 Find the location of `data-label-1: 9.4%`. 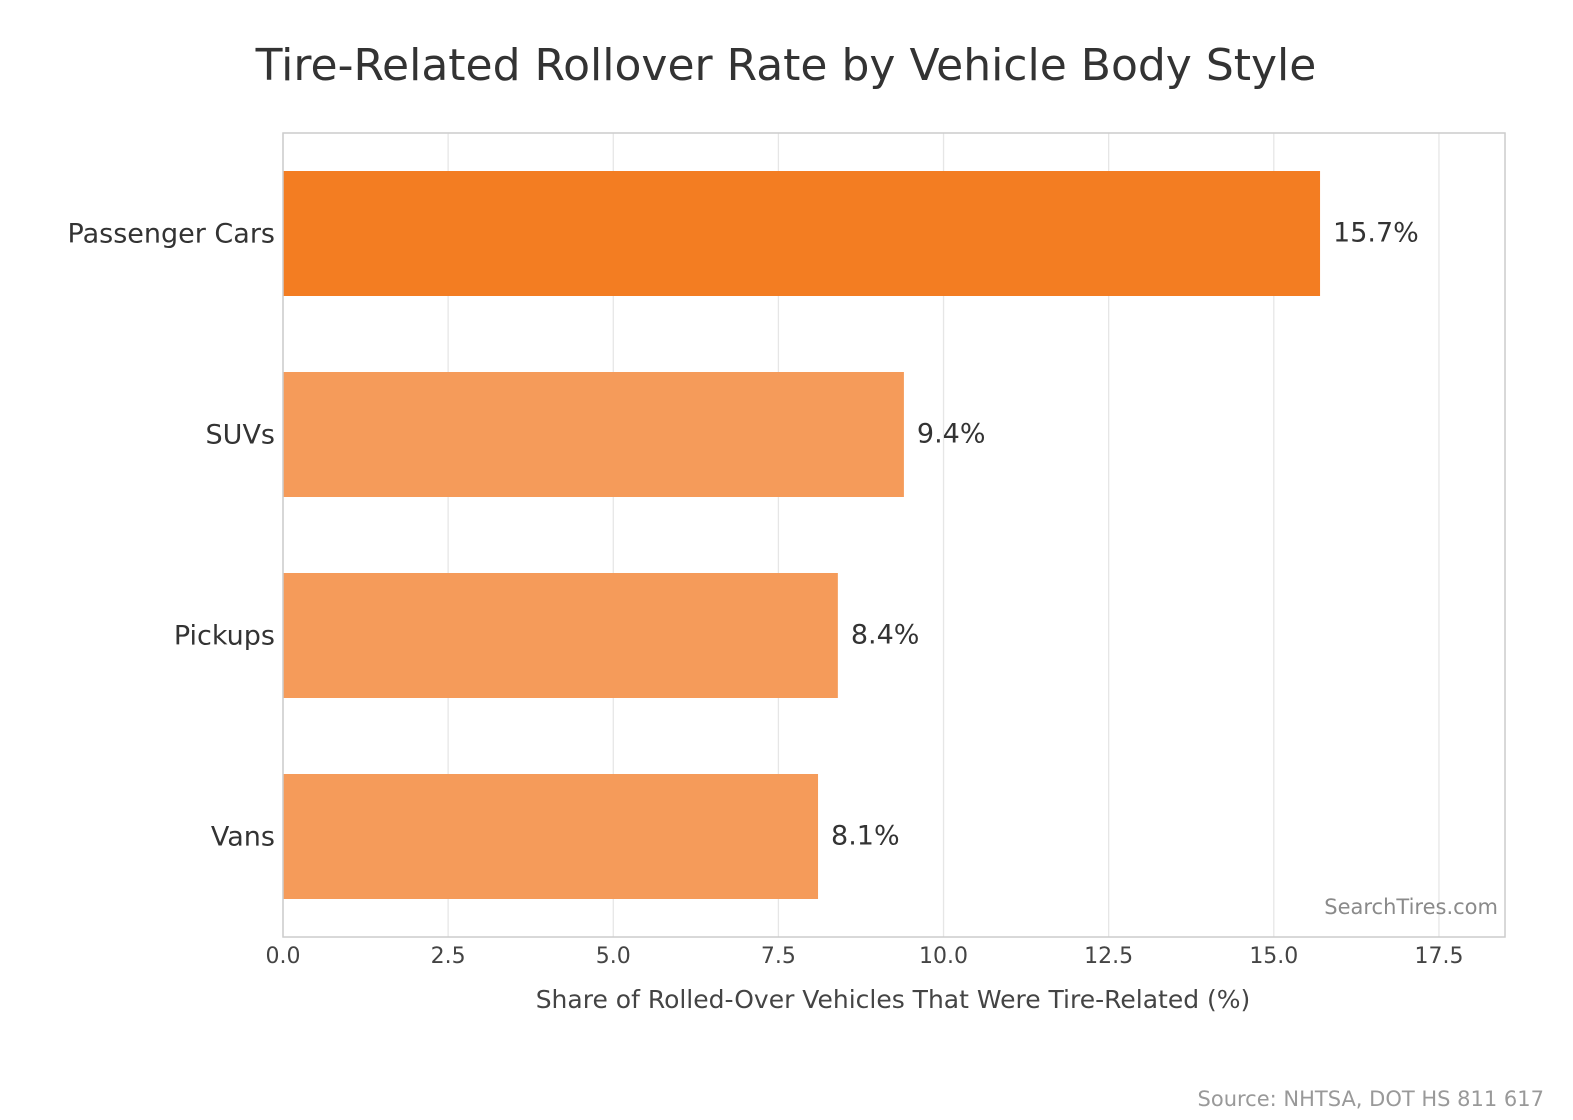

data-label-1: 9.4% is located at coordinates (951, 434).